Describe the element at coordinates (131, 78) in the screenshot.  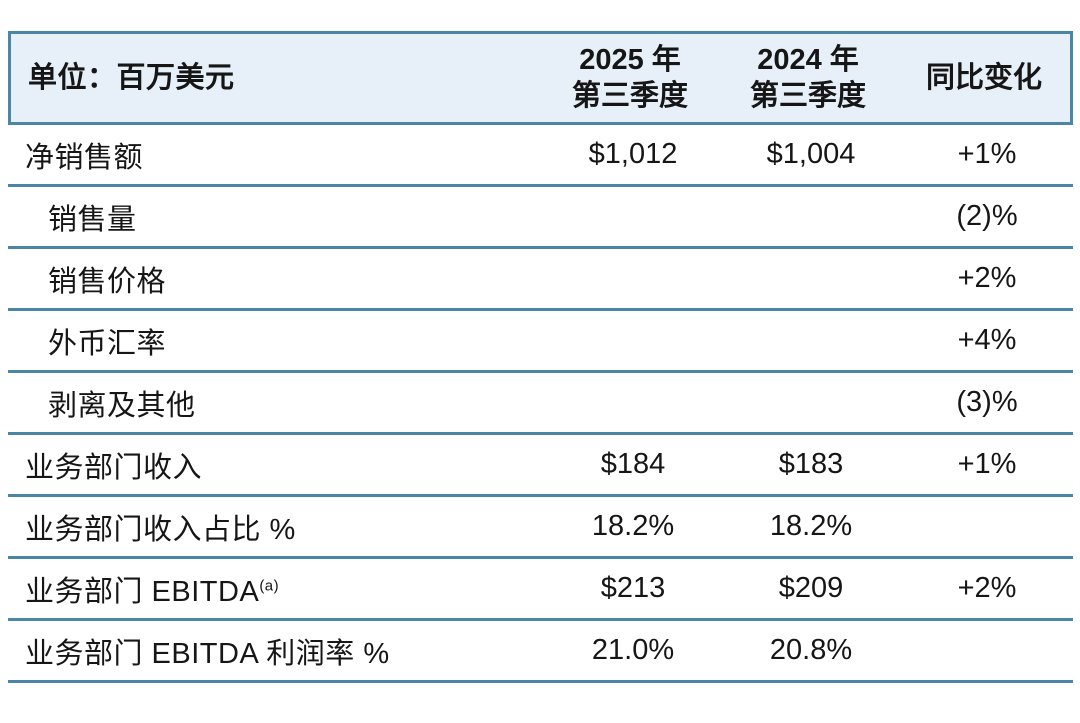
I see `header-unit-label: 单位：百万美元` at that location.